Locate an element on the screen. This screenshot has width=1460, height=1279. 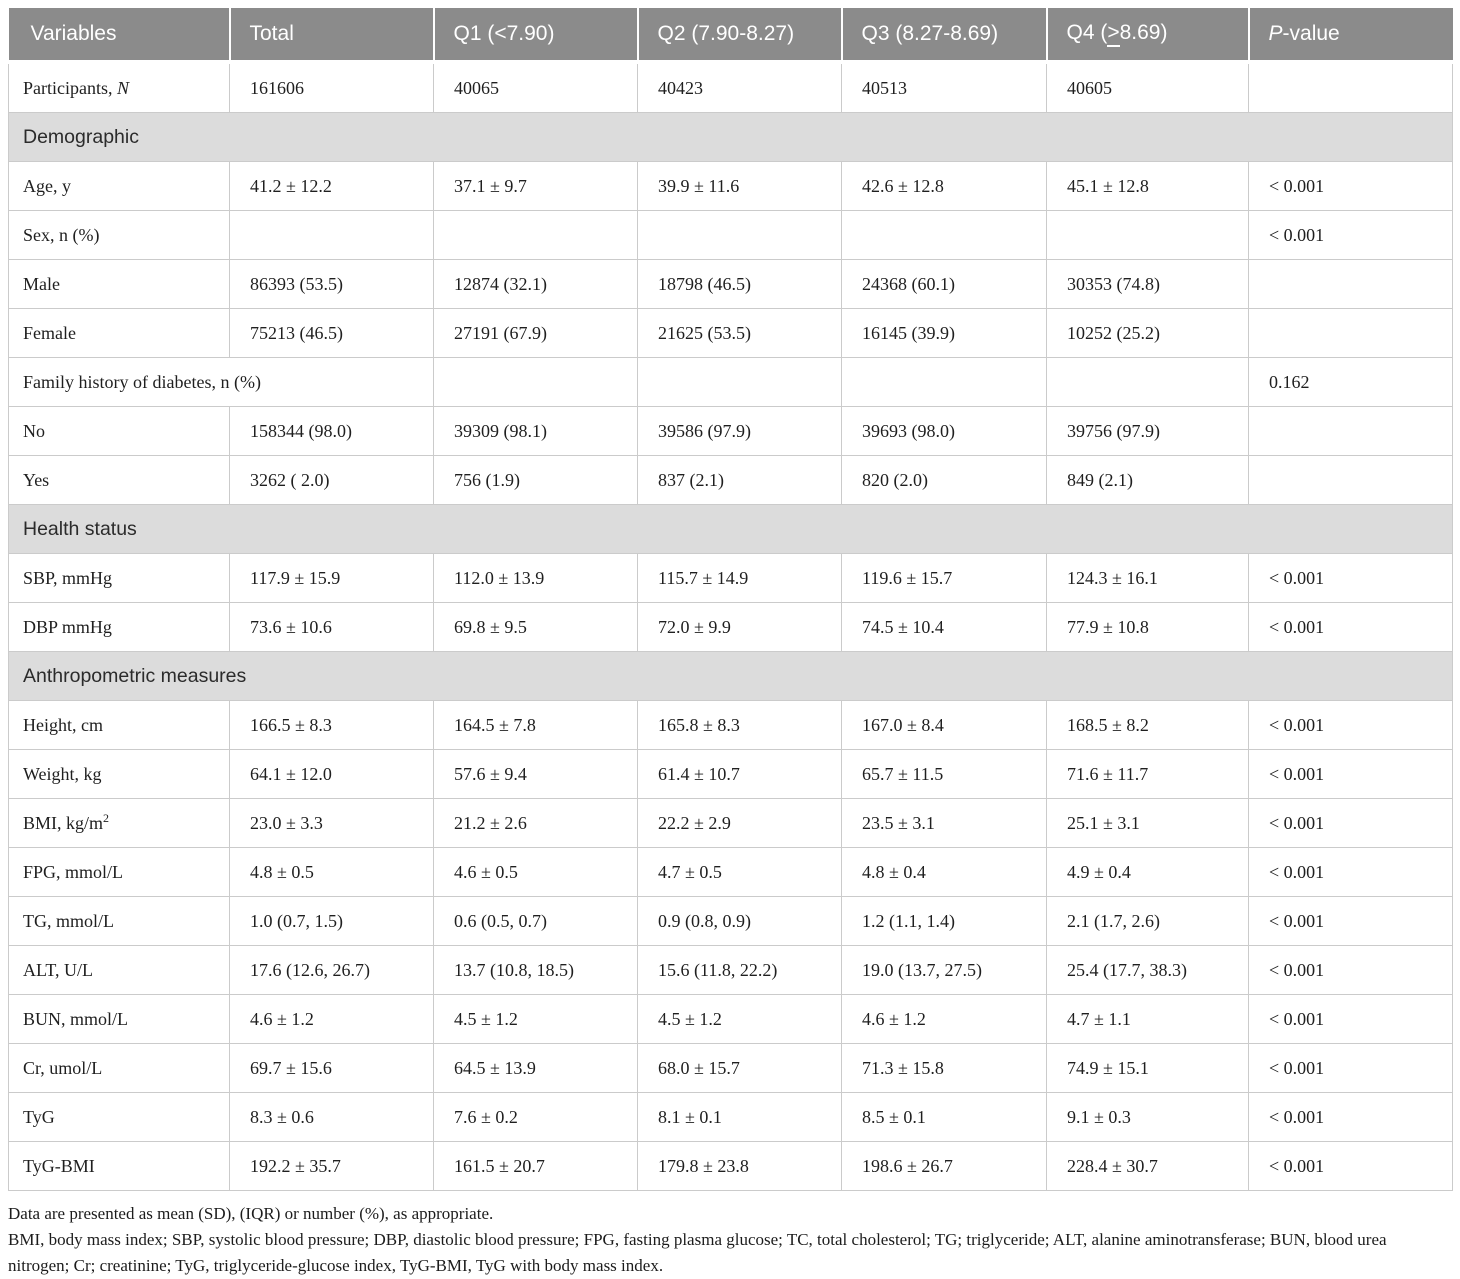
value-cell: 19.0 (13.7, 27.5) is located at coordinates (944, 970).